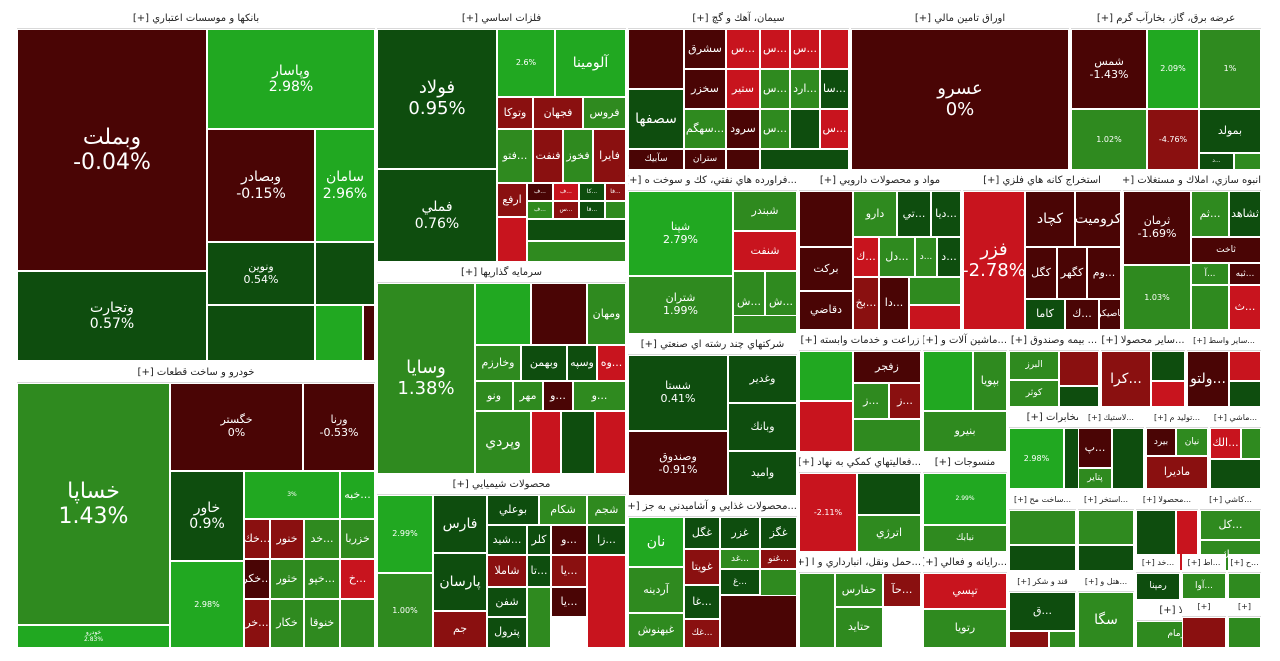  Describe the element at coordinates (1210, 274) in the screenshot. I see `stock-tile: ...آ` at that location.